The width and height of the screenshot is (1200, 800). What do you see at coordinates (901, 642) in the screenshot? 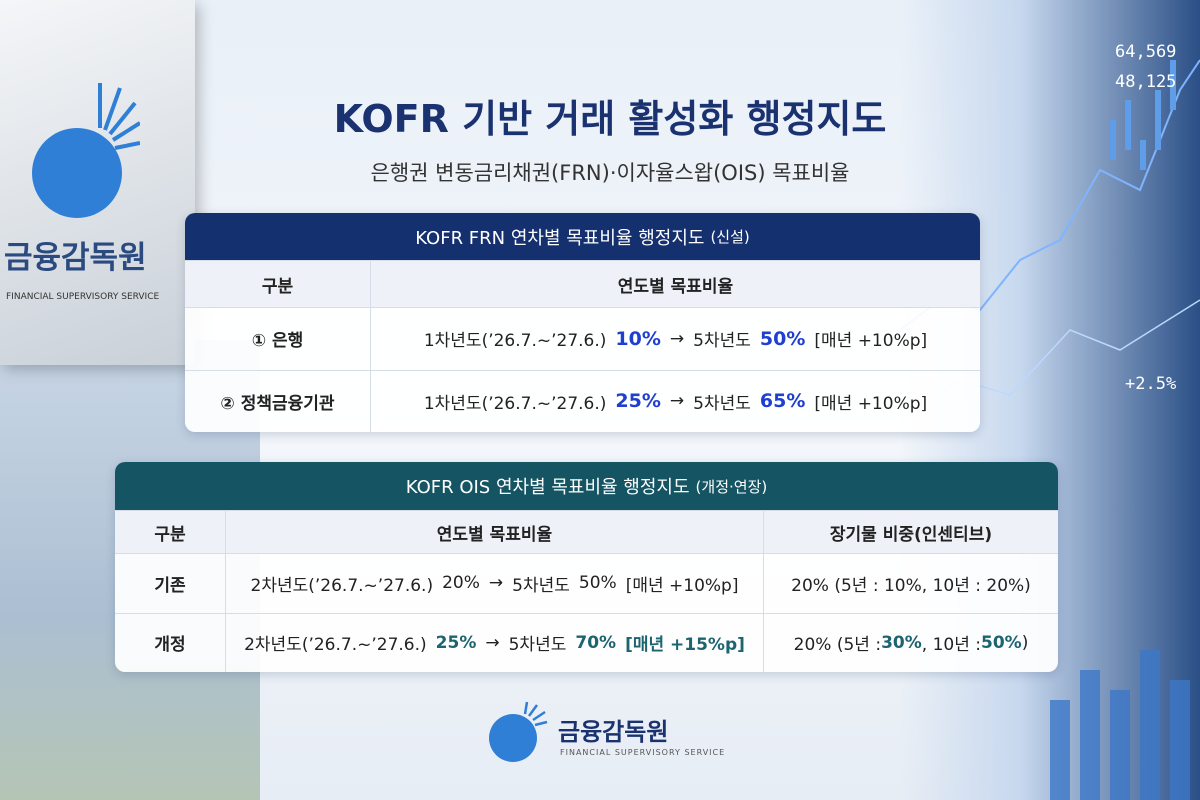
I see `weight-part: 30%` at bounding box center [901, 642].